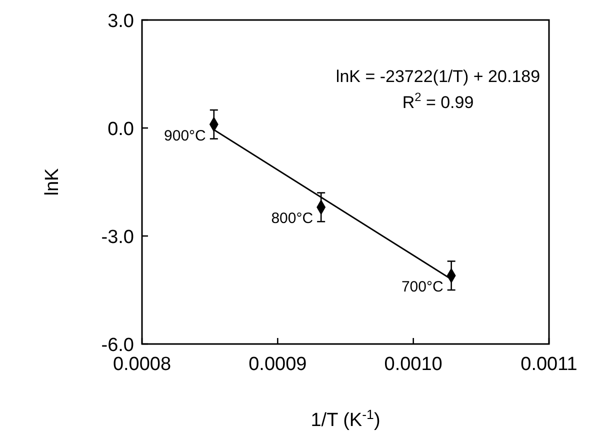 This screenshot has width=599, height=442. What do you see at coordinates (277, 364) in the screenshot?
I see `x-tick-label: 0.0009` at bounding box center [277, 364].